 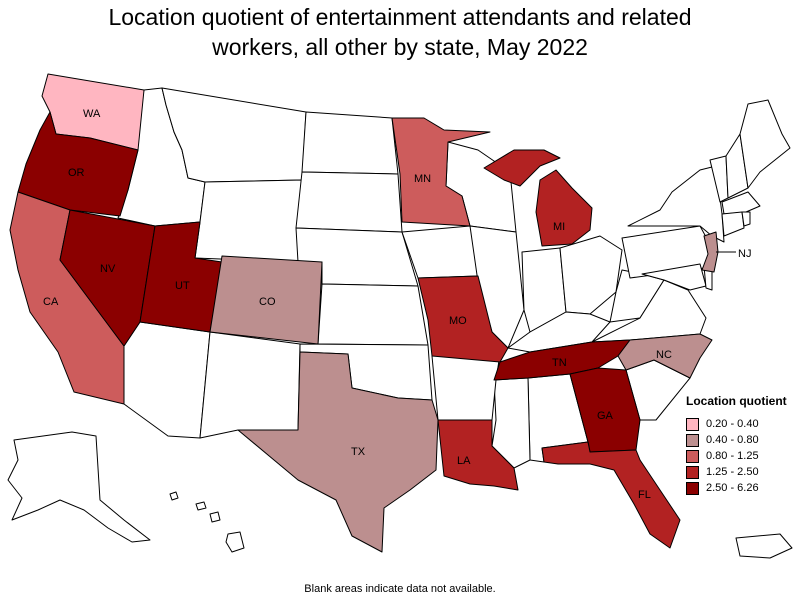 I want to click on state-MA, so click(x=741, y=203).